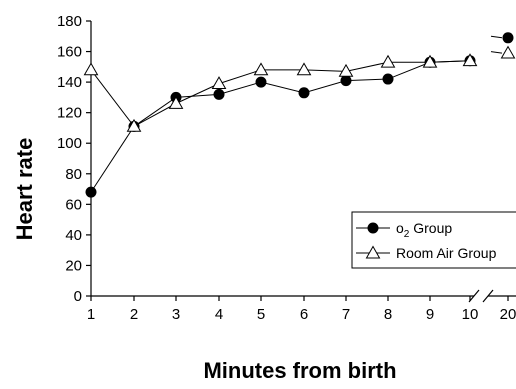  I want to click on legend: o2 Group Room Air Group, so click(433, 240).